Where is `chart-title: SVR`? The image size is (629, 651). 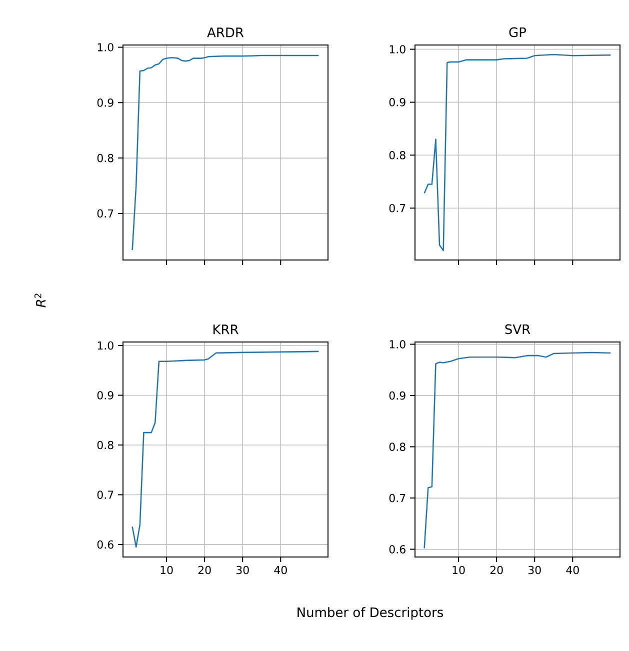 chart-title: SVR is located at coordinates (517, 329).